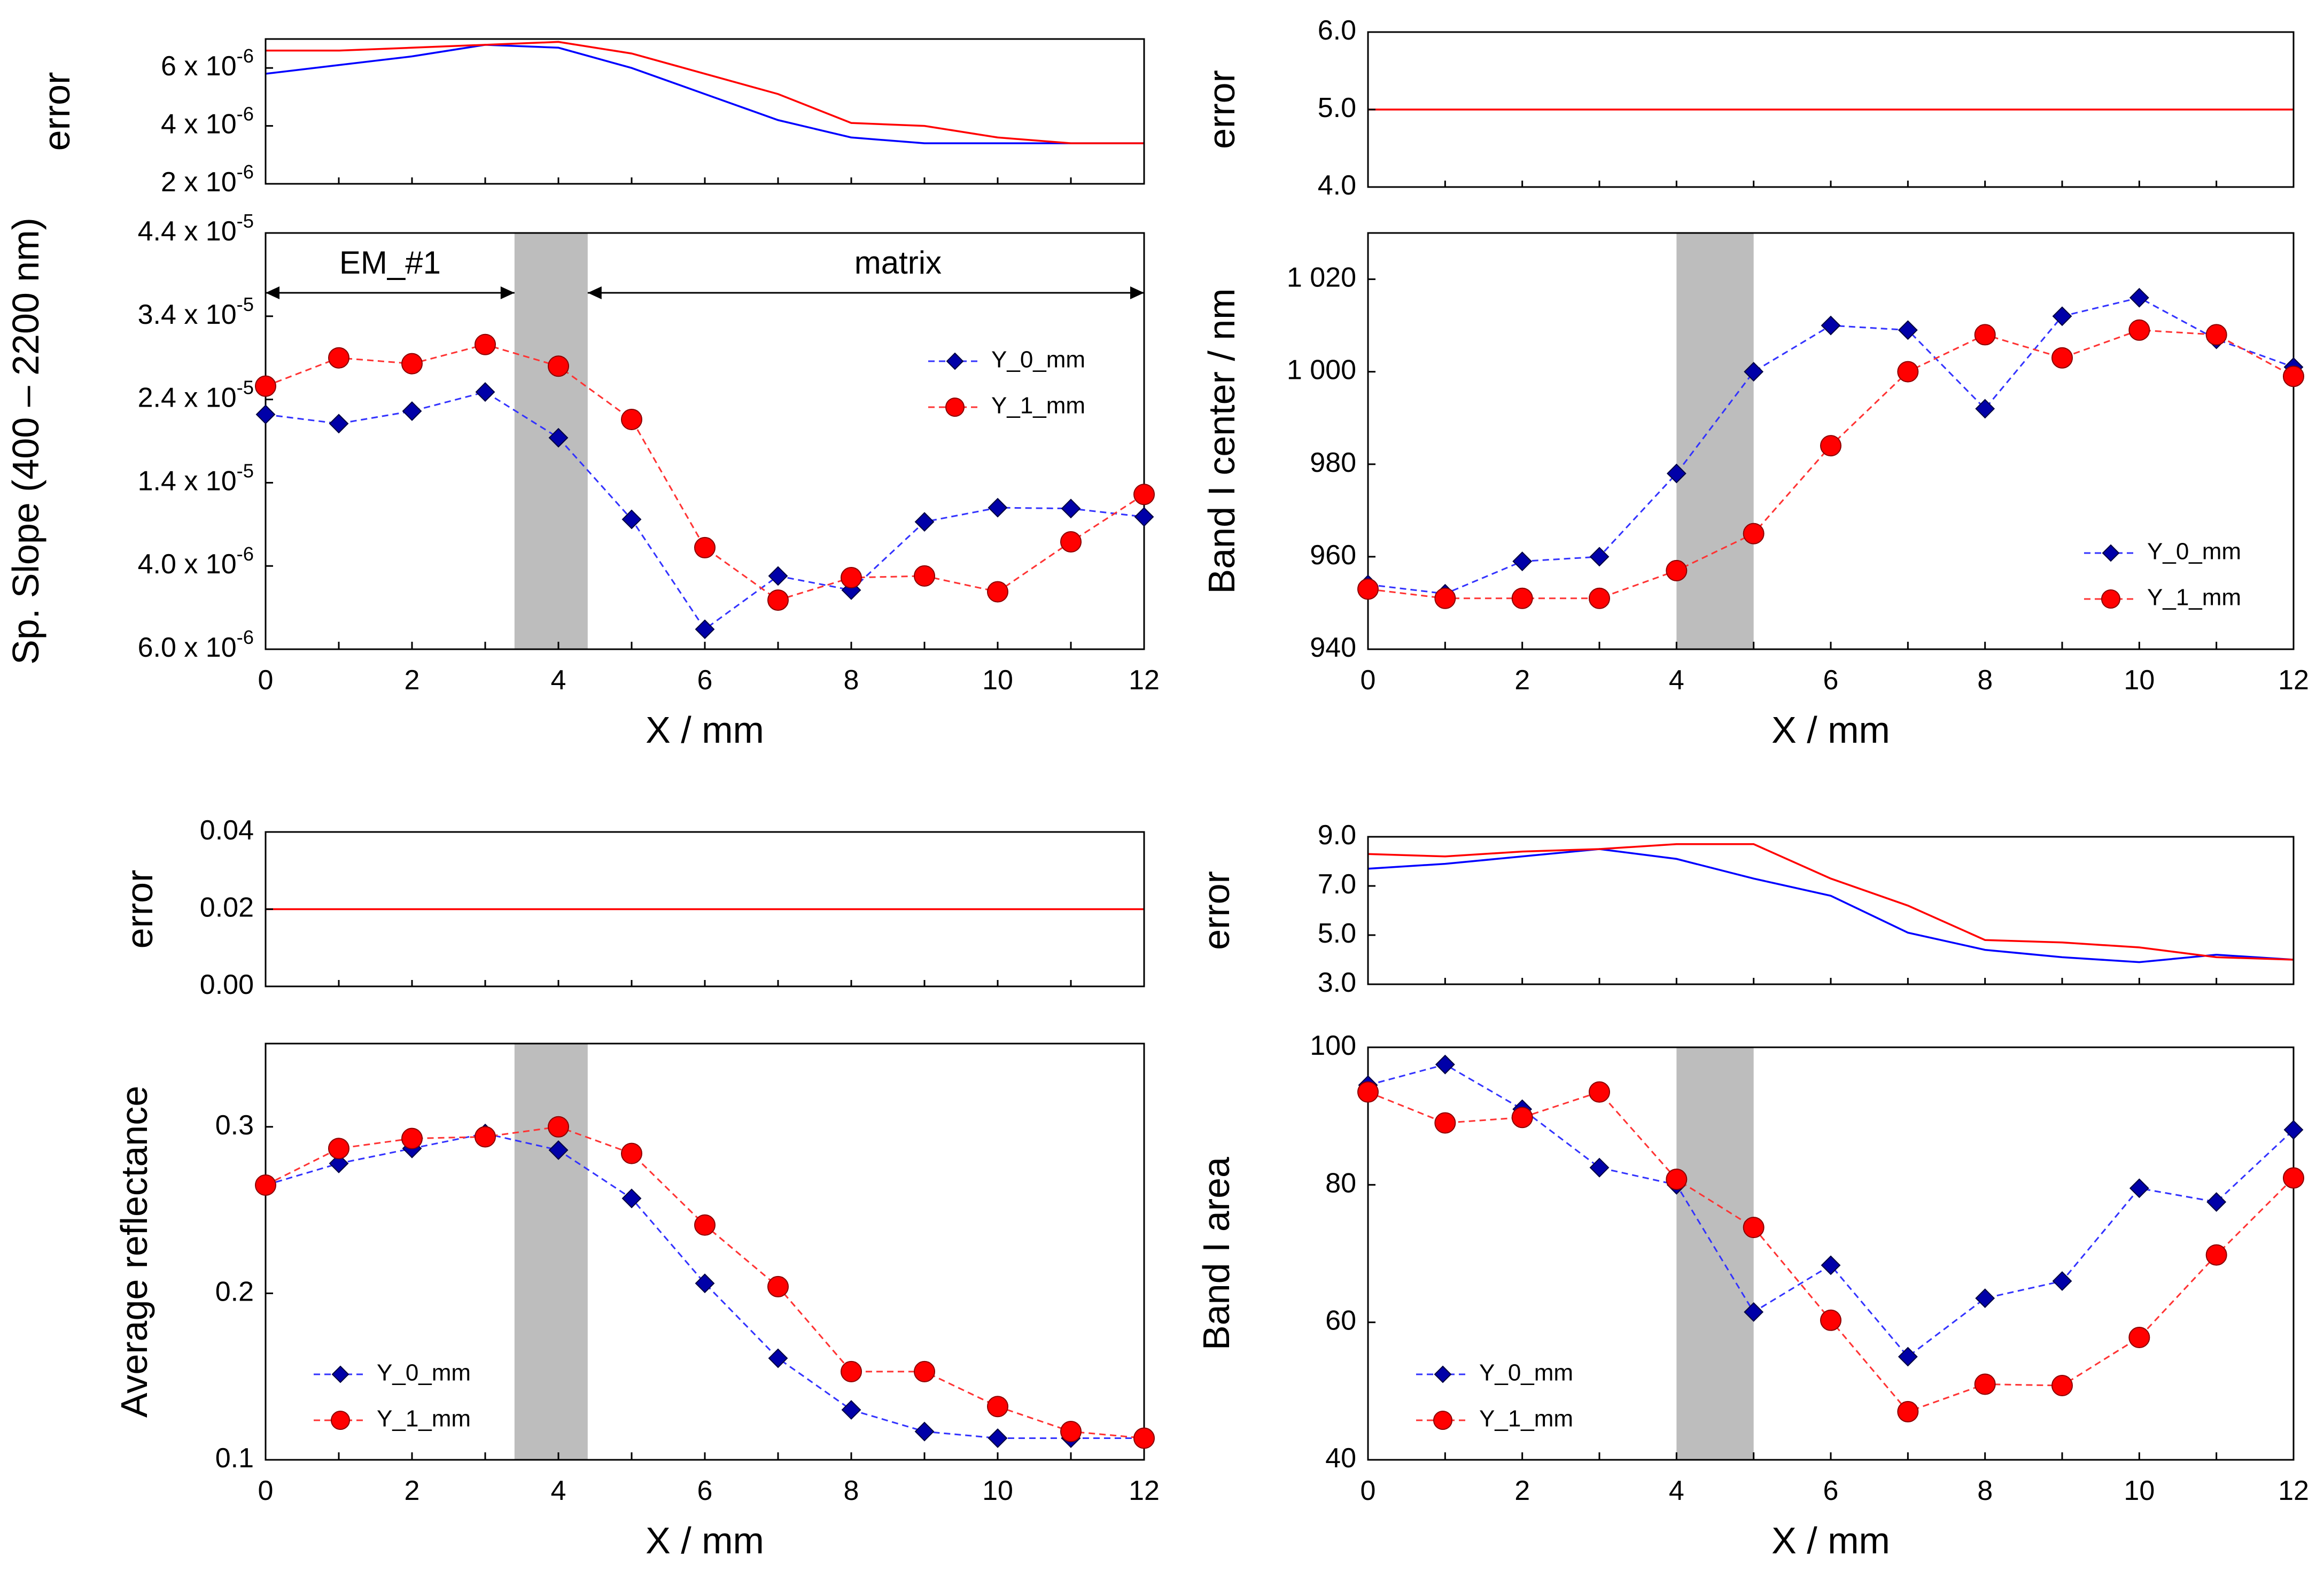  I want to click on annotation-right: matrix, so click(865, 272).